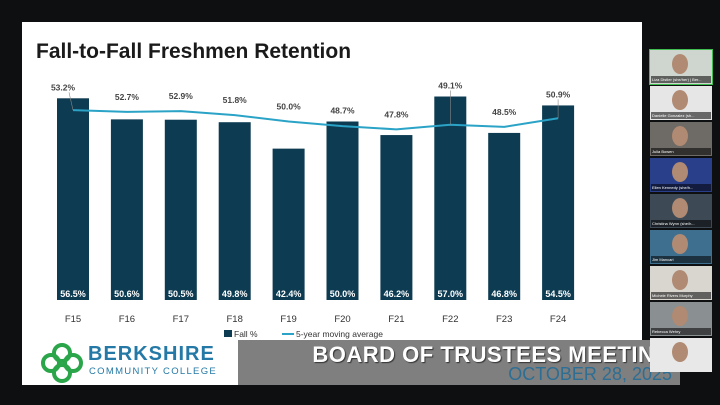  I want to click on legend-label-average: 5-year moving average, so click(339, 334).